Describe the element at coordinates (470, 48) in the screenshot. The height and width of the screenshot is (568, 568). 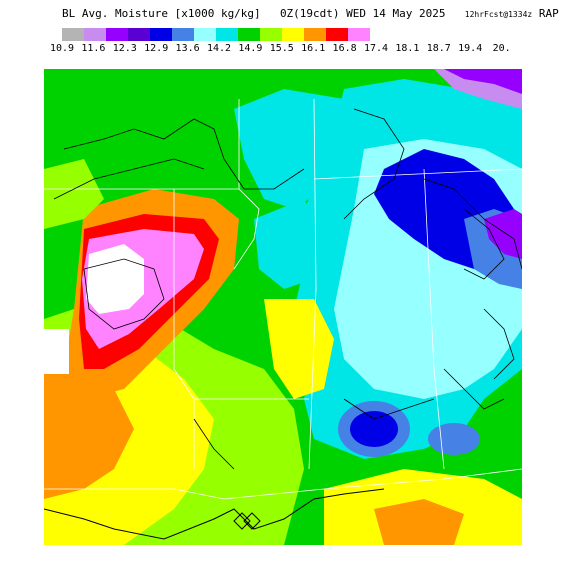
I see `scale-label-13: 19.4` at that location.